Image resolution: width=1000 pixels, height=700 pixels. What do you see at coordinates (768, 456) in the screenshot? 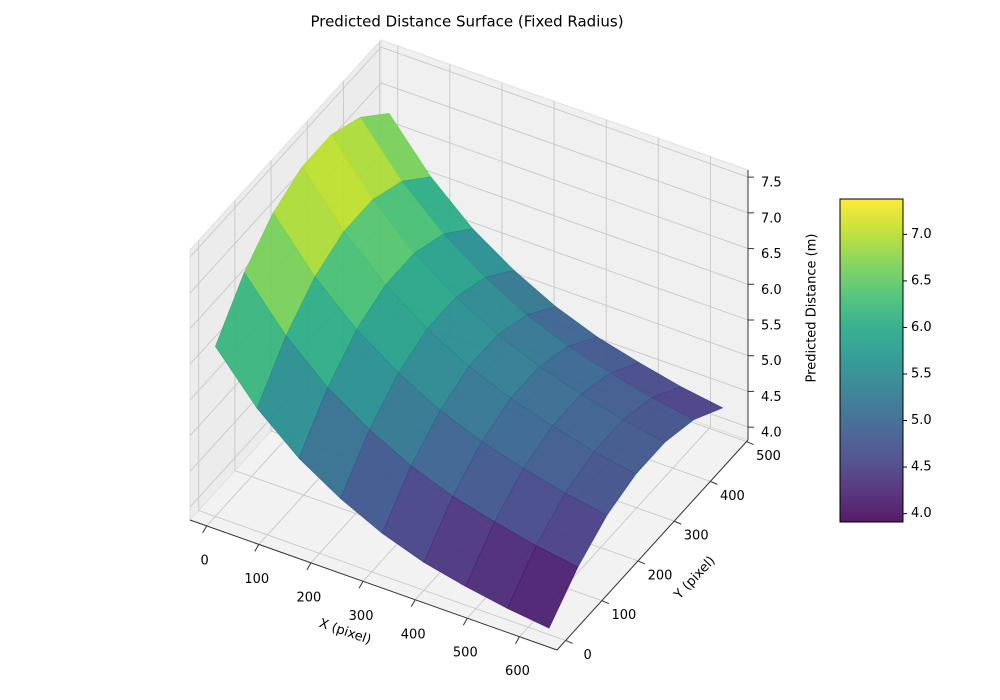
I see `y-tick-label: 500` at bounding box center [768, 456].